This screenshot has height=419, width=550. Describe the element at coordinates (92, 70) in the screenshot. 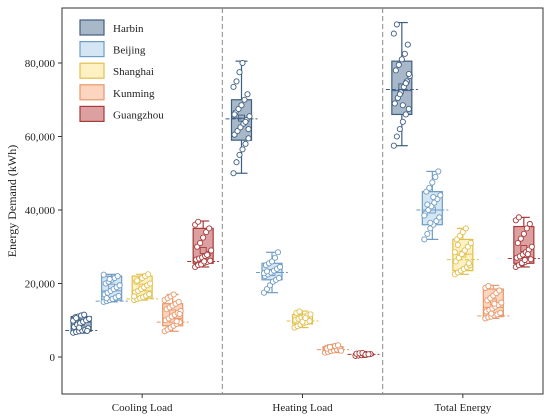

I see `legend-swatch-shanghai` at that location.